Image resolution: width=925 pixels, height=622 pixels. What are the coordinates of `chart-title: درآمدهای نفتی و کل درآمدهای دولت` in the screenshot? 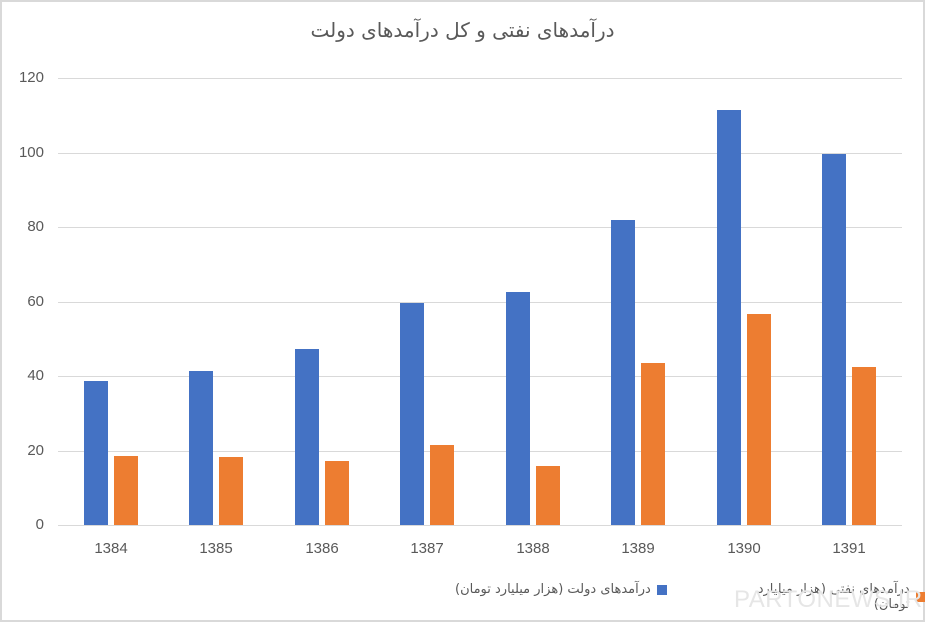 It's located at (462, 30).